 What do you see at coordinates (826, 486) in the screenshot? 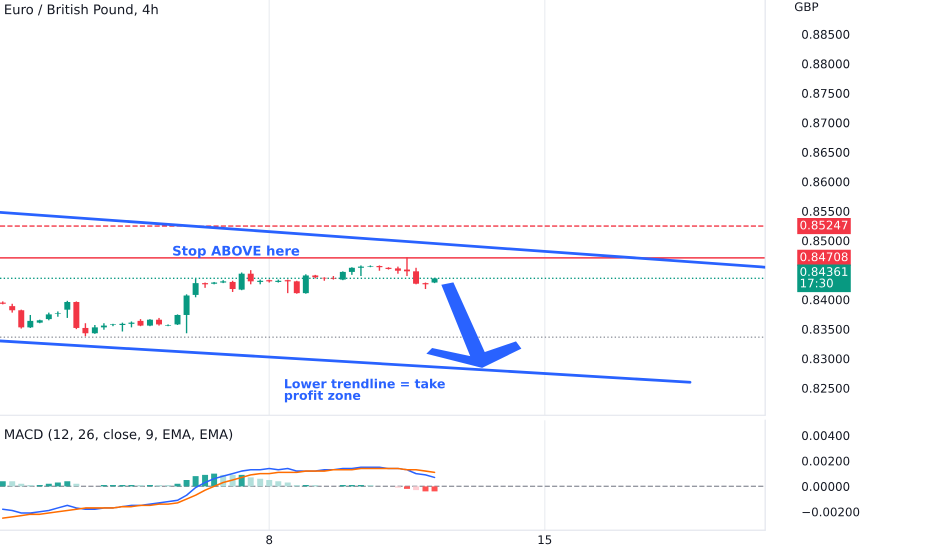
I see `y-tick-label: 0.00000` at bounding box center [826, 486].